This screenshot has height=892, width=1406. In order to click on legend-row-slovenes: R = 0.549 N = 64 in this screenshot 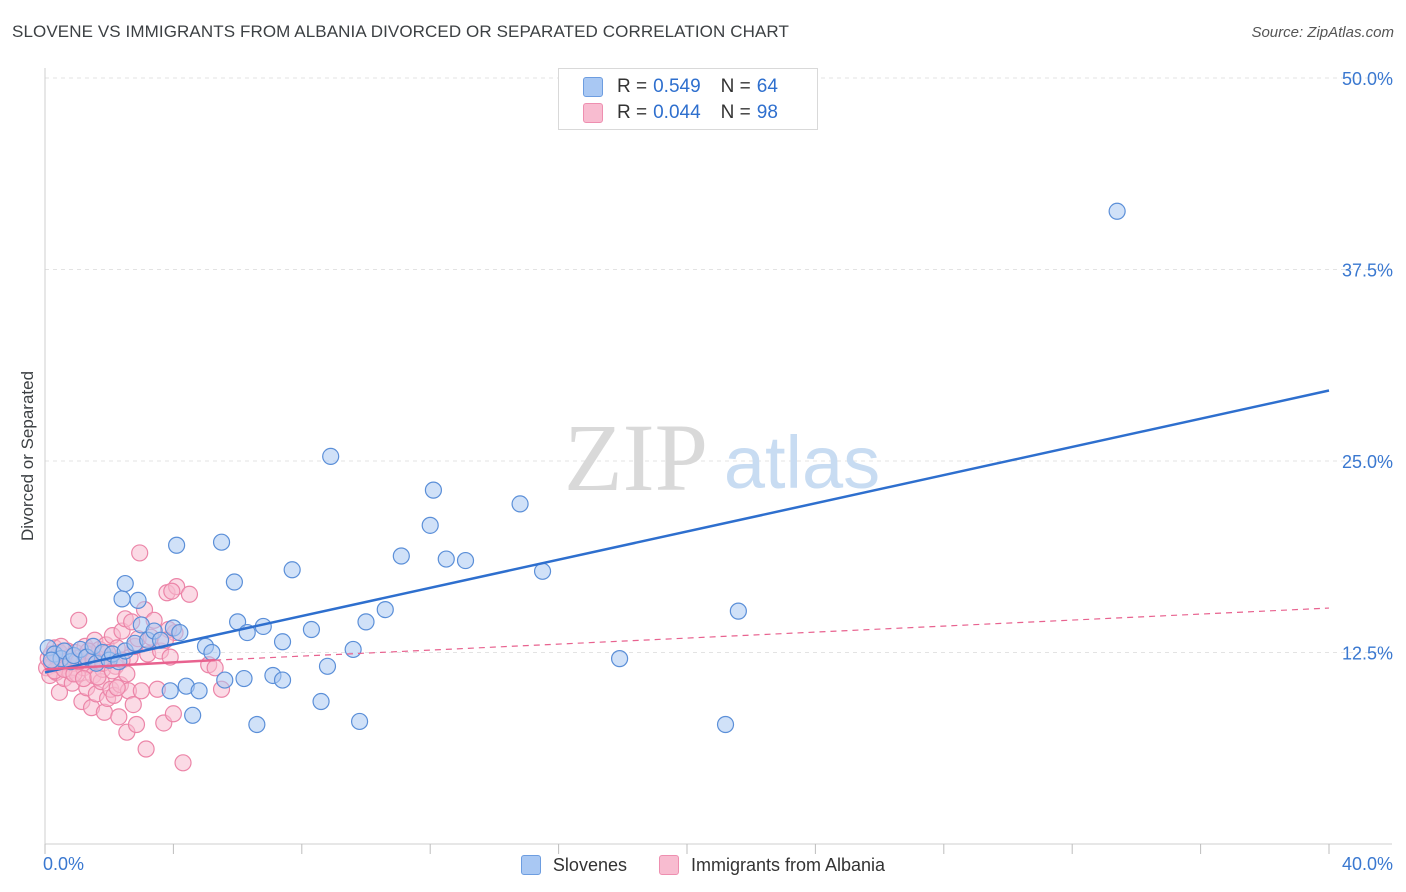, I will do `click(680, 87)`.